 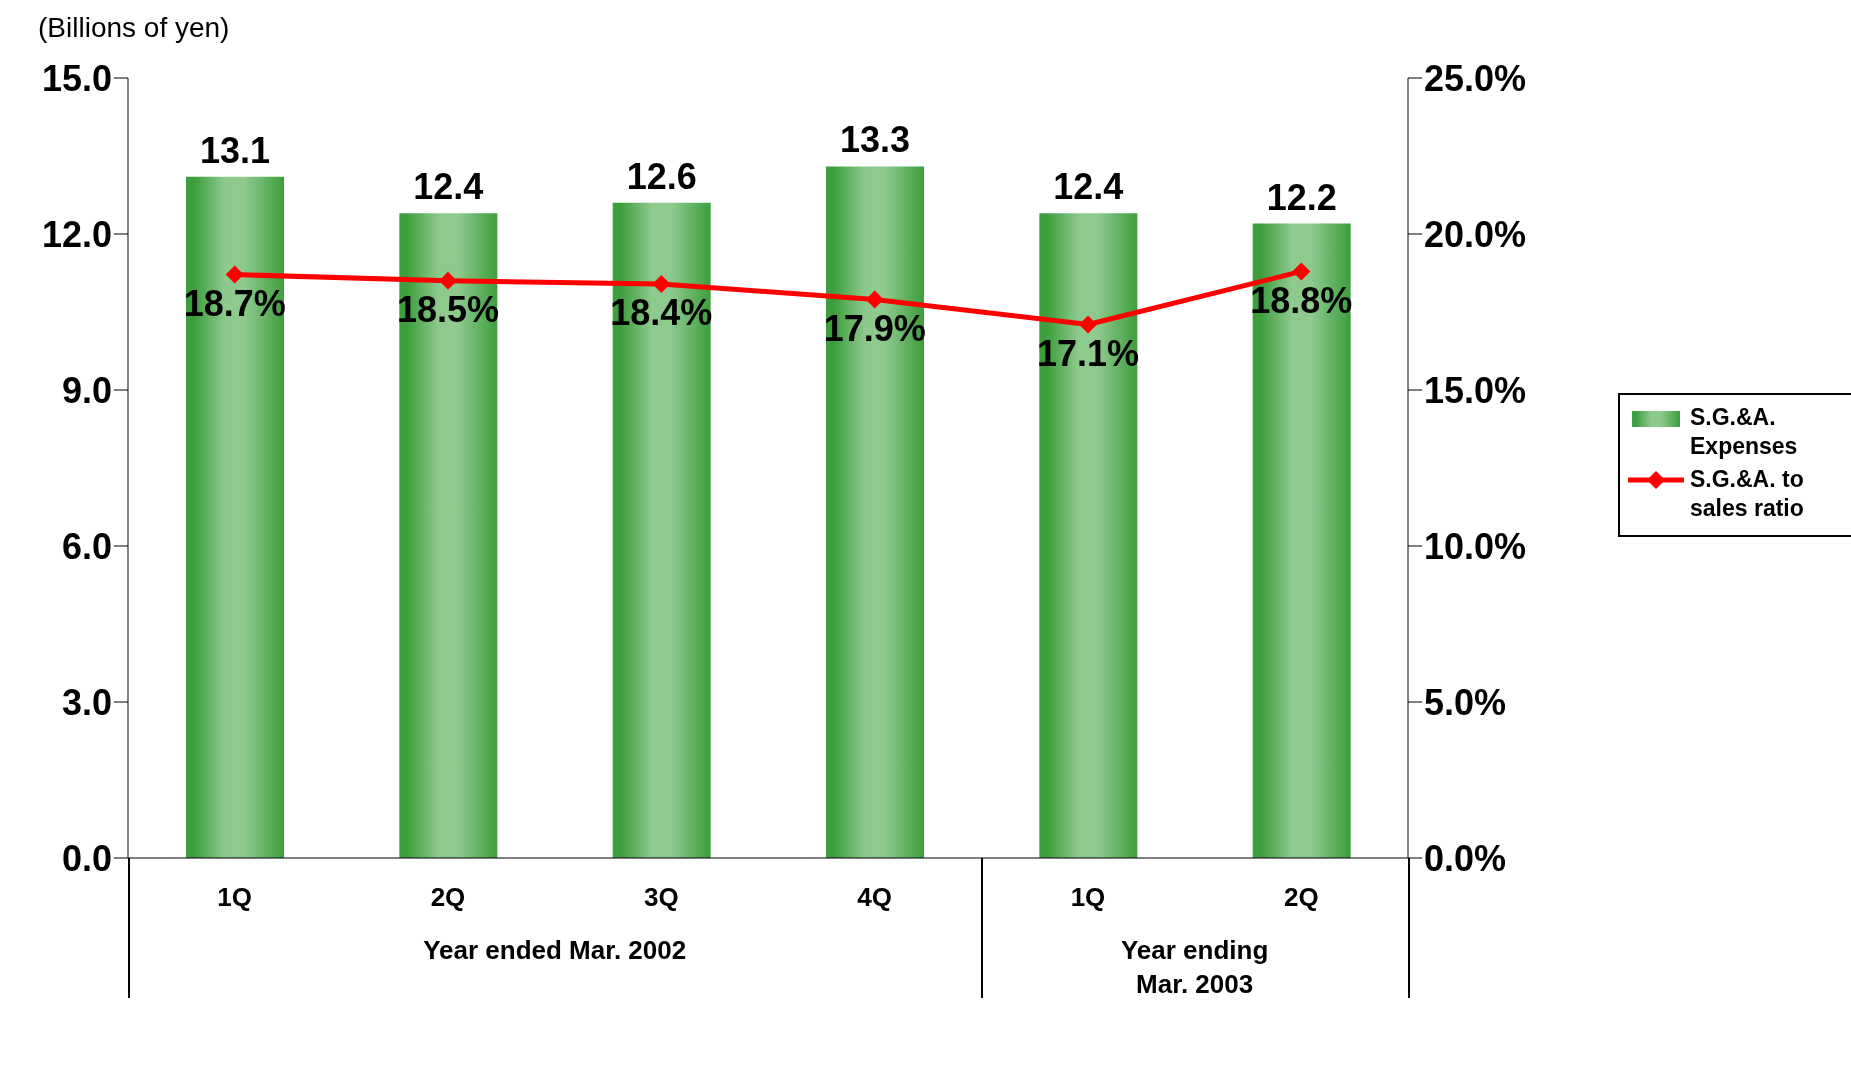 I want to click on text: Year ended Mar. 2002, so click(x=555, y=950).